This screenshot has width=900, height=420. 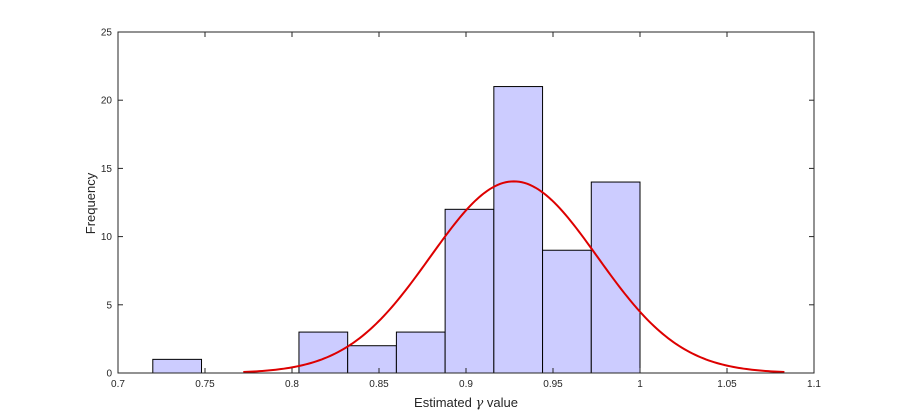 What do you see at coordinates (640, 384) in the screenshot?
I see `x-tick-label: 1` at bounding box center [640, 384].